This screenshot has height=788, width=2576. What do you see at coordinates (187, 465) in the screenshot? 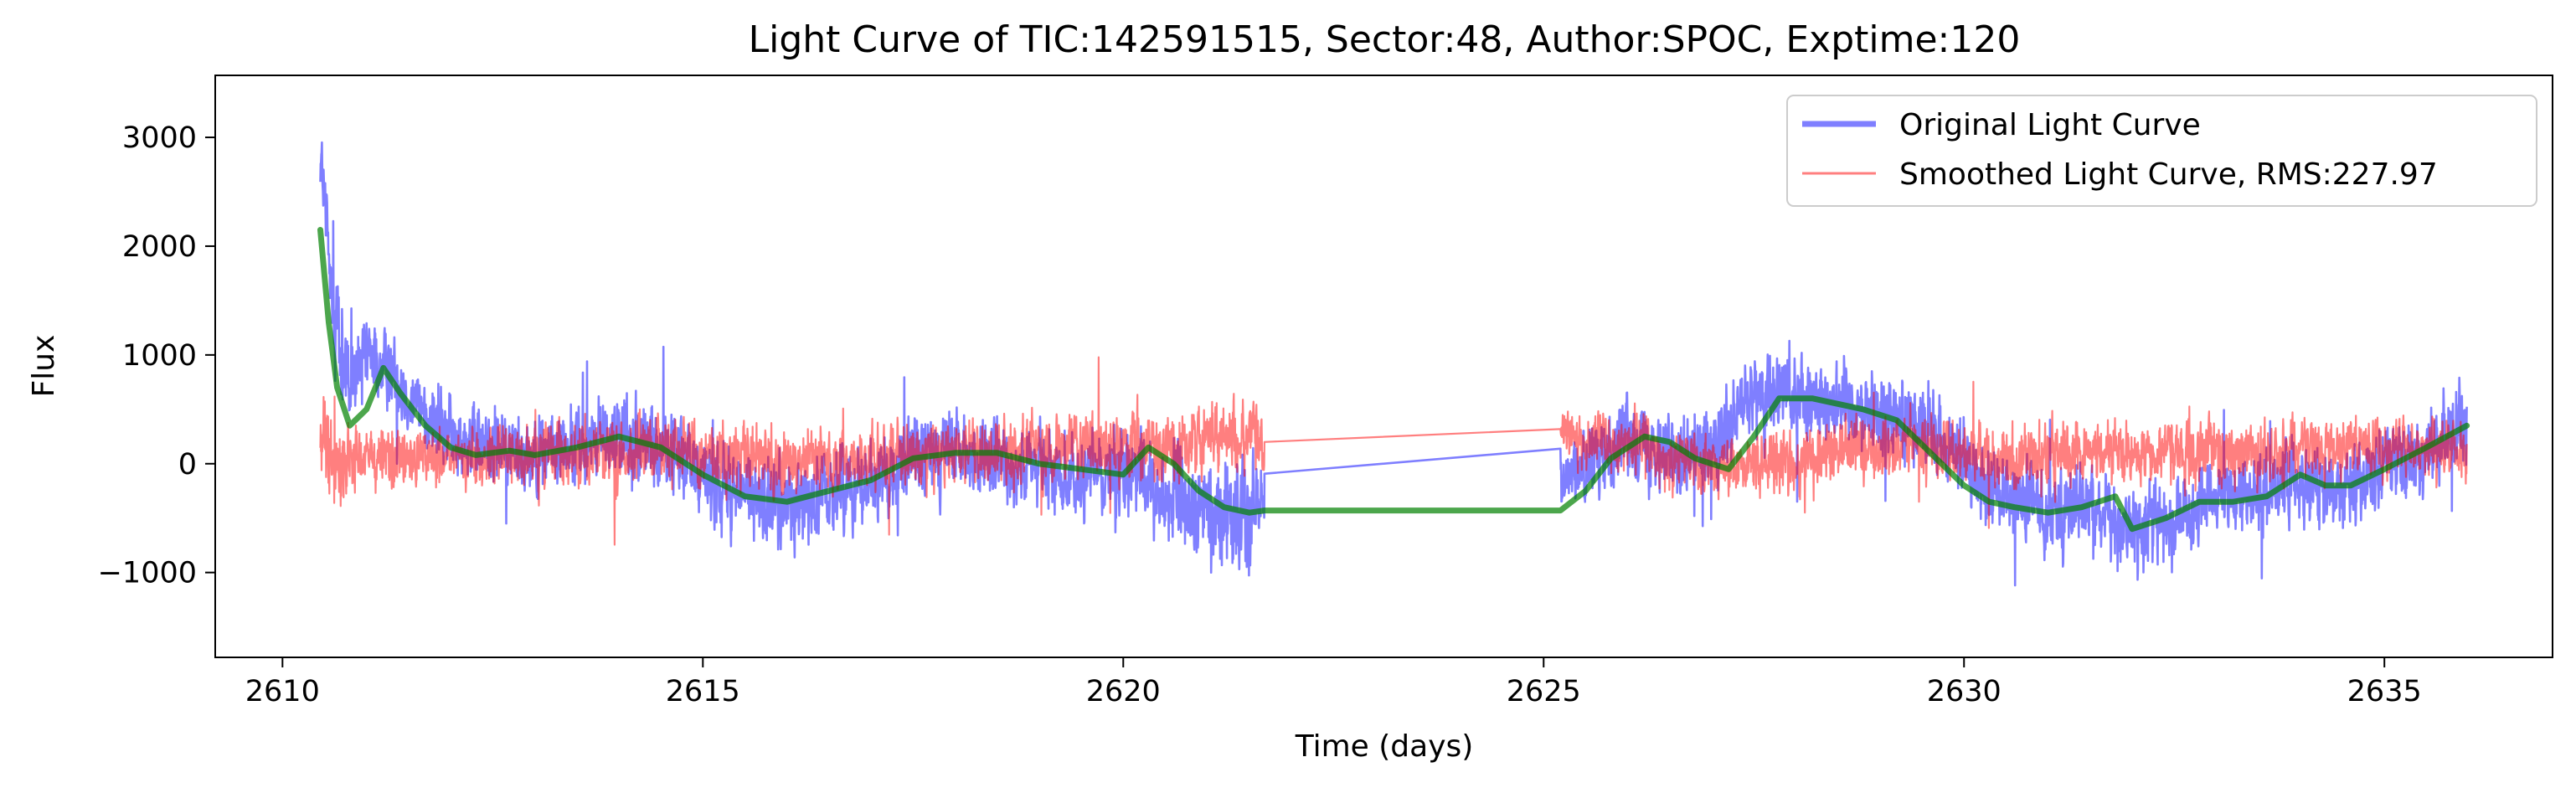
I see `y-tick-label: 0` at bounding box center [187, 465].